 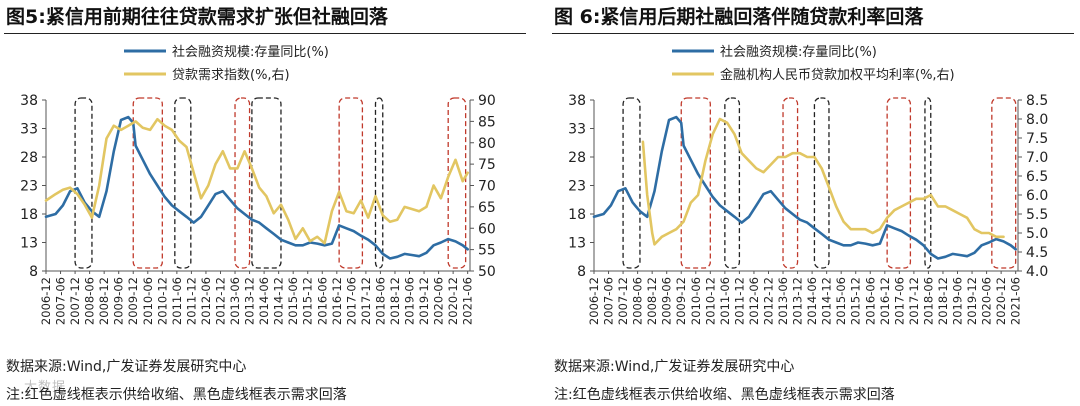 What do you see at coordinates (577, 244) in the screenshot?
I see `y-left-tick-label: 13` at bounding box center [577, 244].